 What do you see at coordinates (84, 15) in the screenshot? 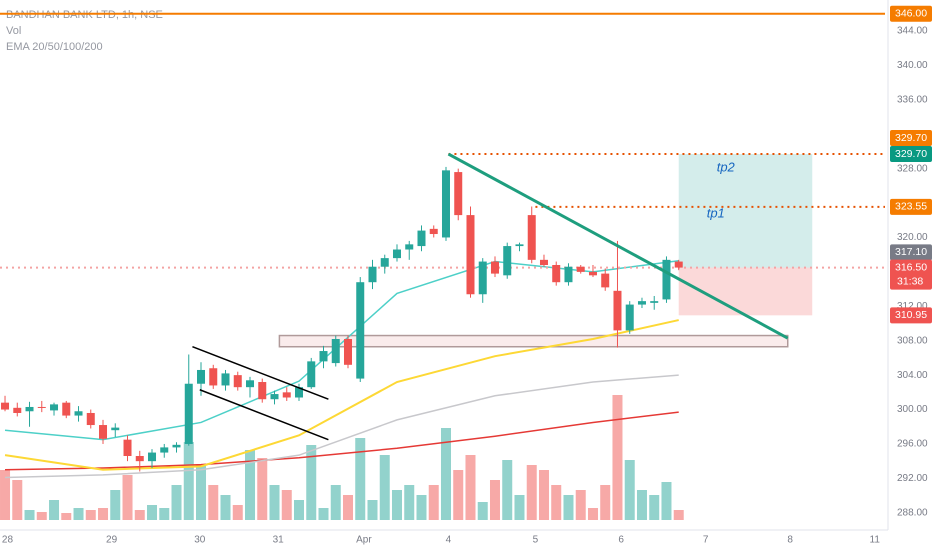
I see `symbol-title: BANDHAN BANK LTD, 1h, NSE` at bounding box center [84, 15].